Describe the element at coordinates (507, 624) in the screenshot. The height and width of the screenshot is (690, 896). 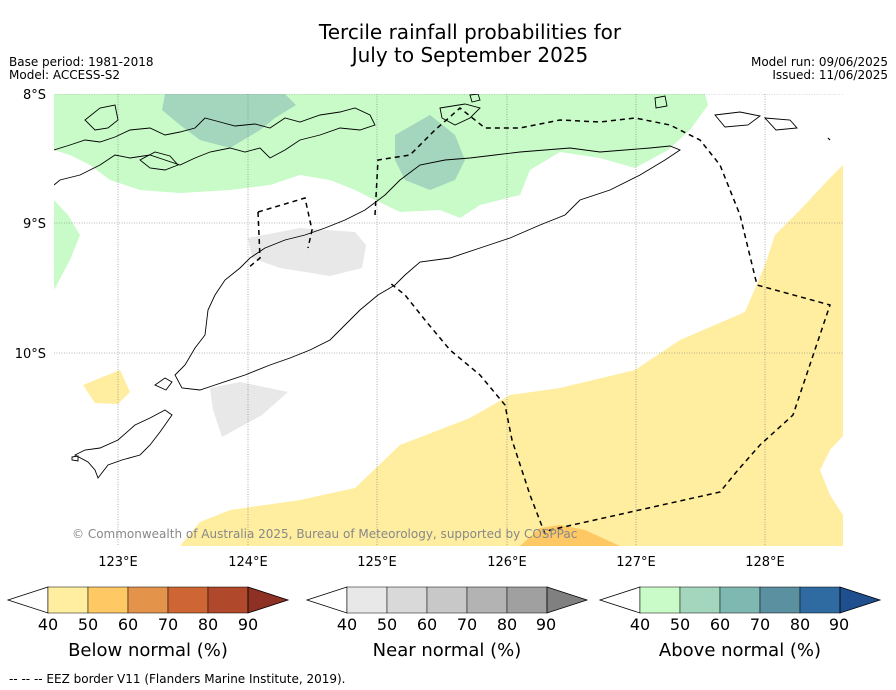
I see `cbar-near-tick: 80` at that location.